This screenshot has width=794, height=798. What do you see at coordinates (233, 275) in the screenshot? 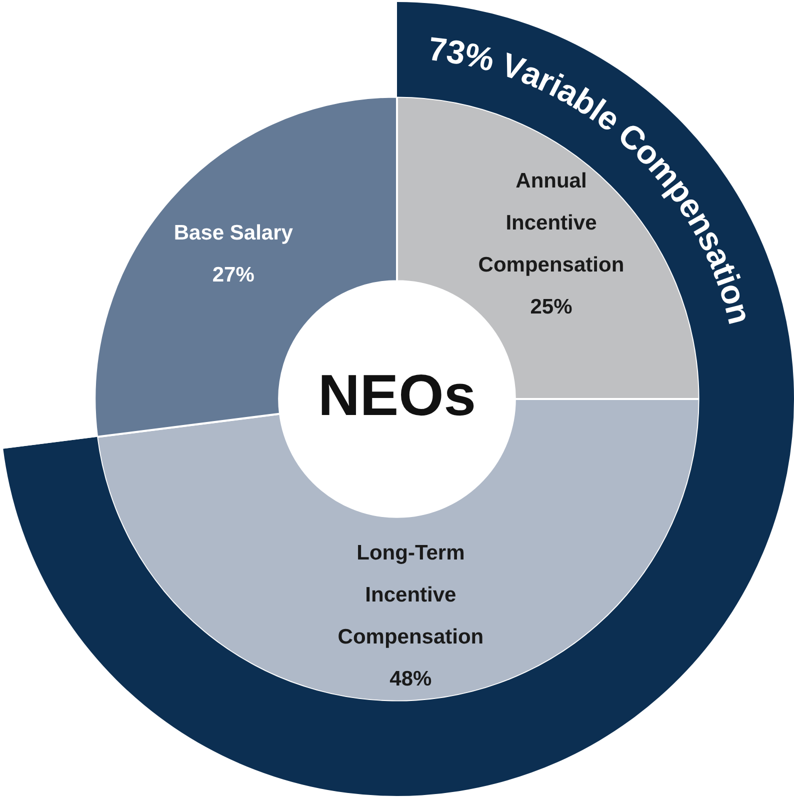
I see `data-label: 27%` at bounding box center [233, 275].